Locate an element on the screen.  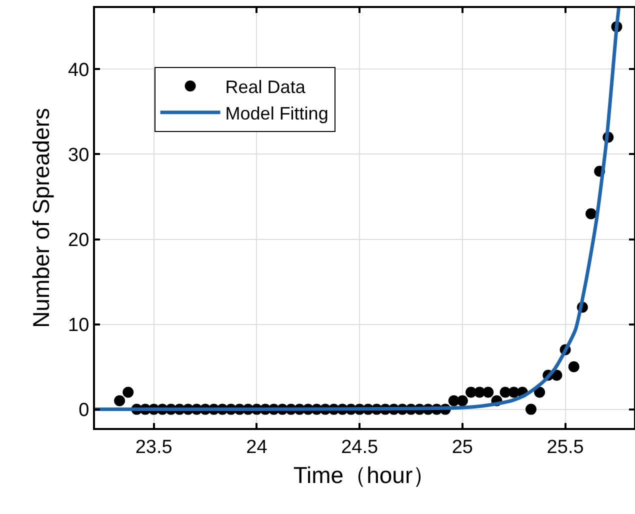
y-tick-label: 20 is located at coordinates (79, 240).